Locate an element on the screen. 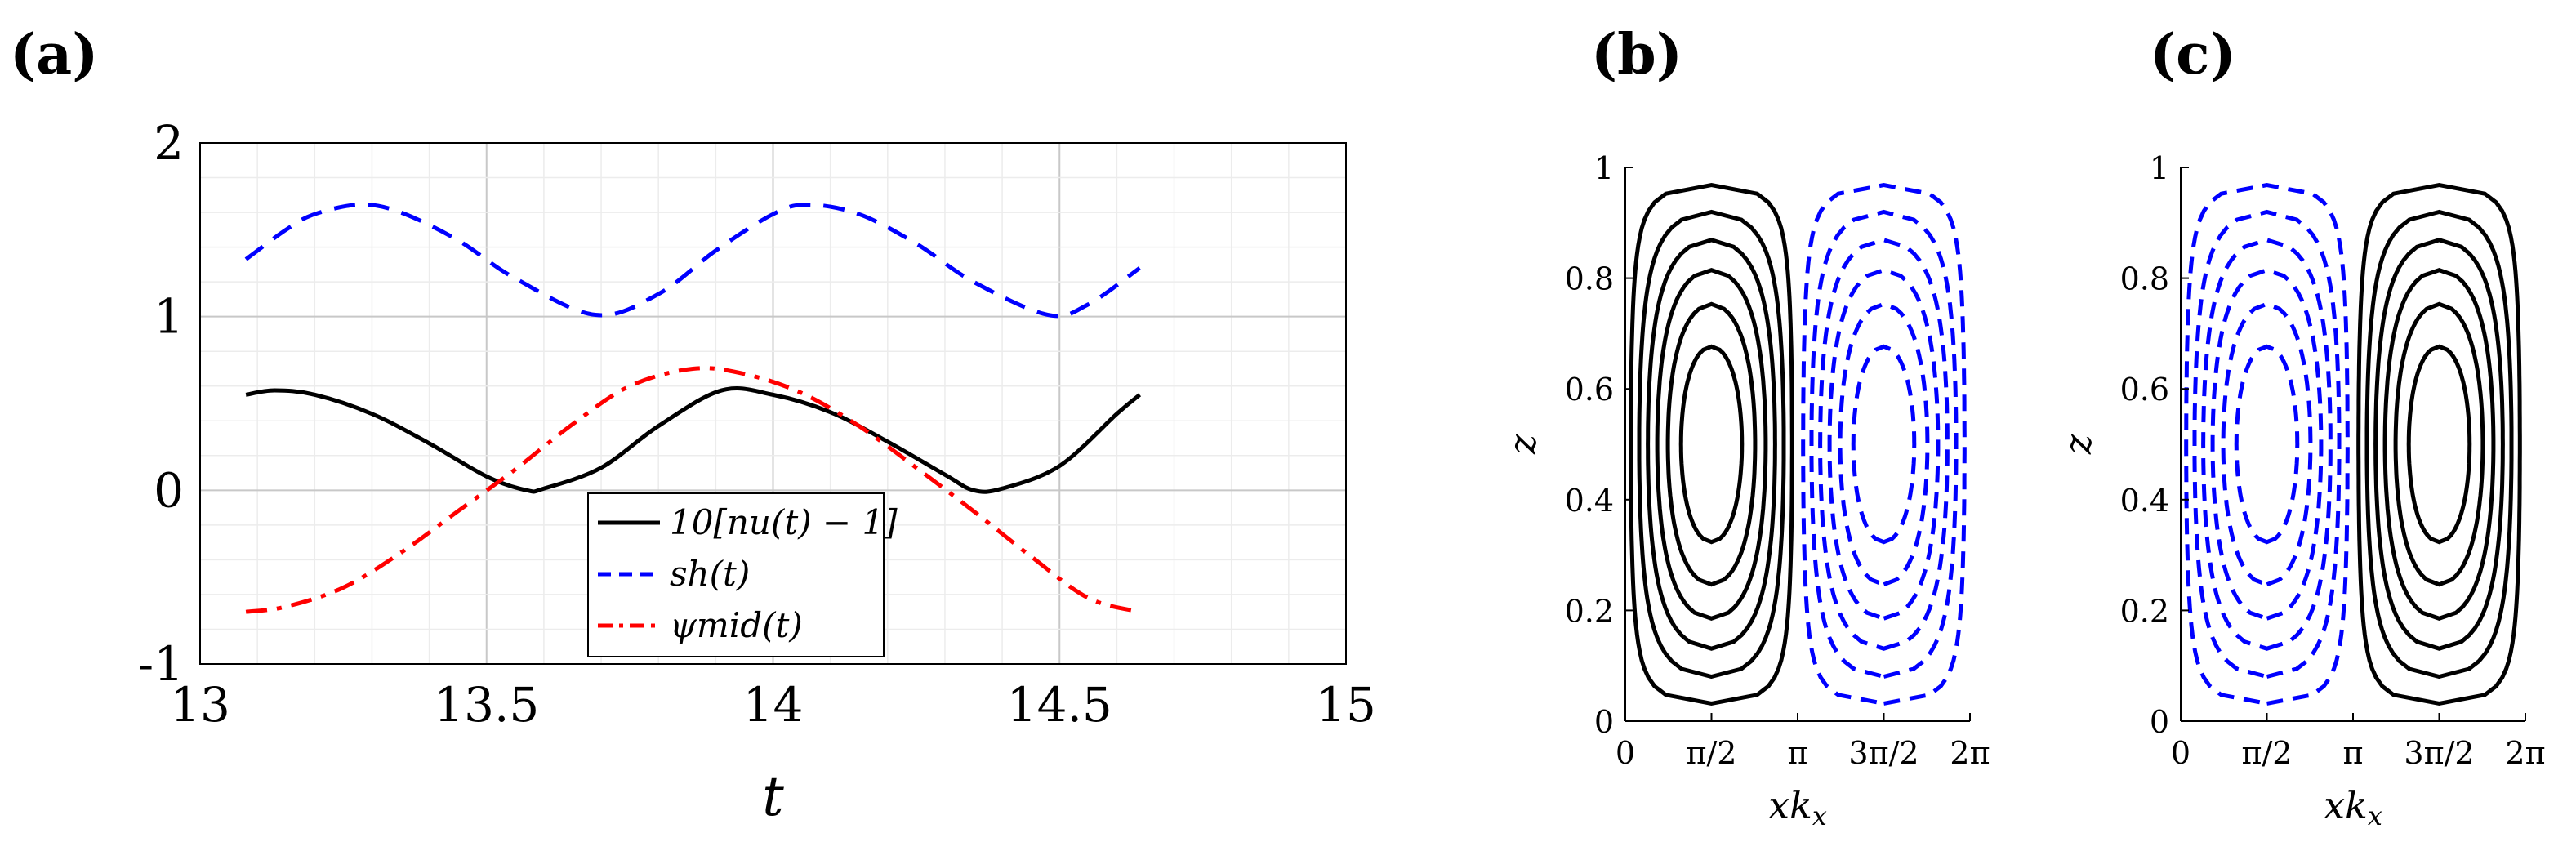 The height and width of the screenshot is (851, 2576). legend-box is located at coordinates (736, 574).